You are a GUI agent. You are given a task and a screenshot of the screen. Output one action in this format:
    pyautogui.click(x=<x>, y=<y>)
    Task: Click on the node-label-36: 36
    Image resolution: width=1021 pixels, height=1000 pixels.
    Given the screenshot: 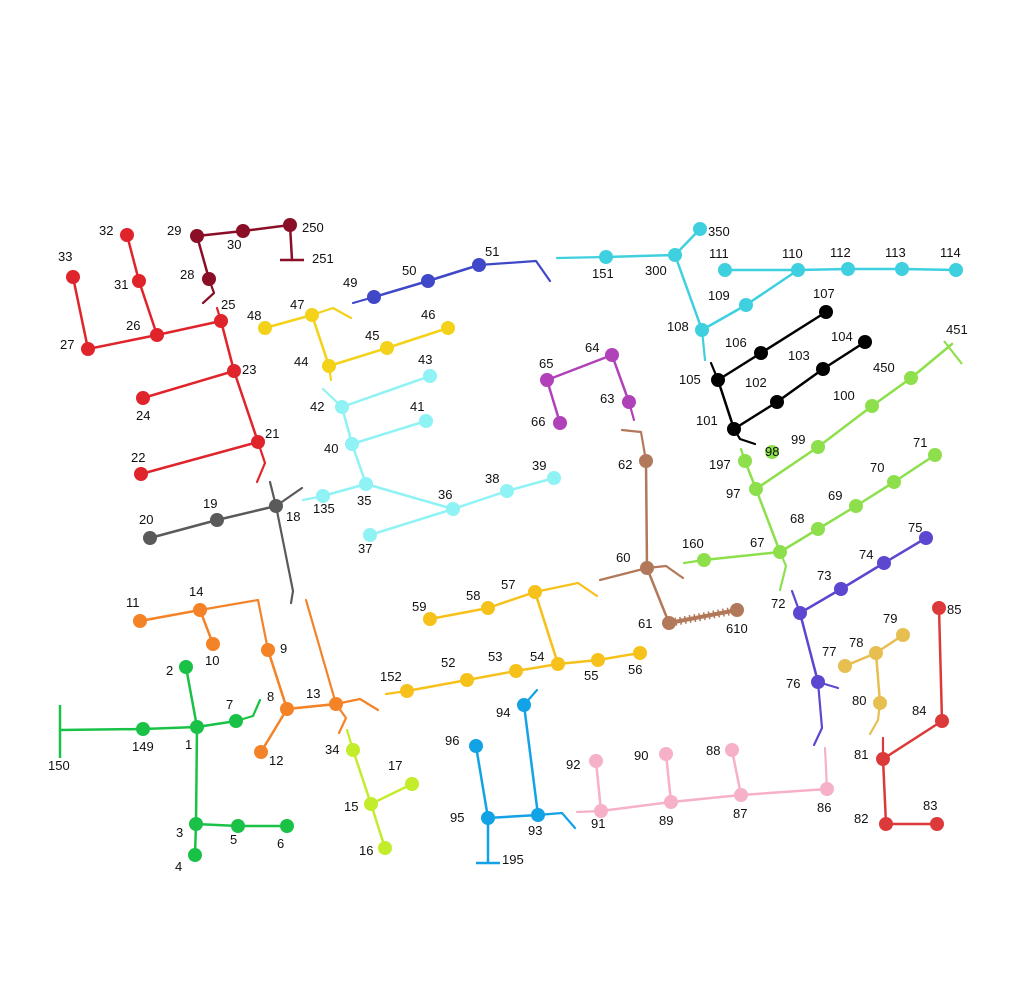 What is the action you would take?
    pyautogui.click(x=445, y=494)
    